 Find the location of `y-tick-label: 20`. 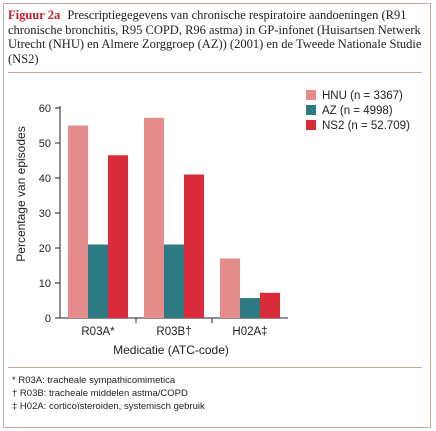

y-tick-label: 20 is located at coordinates (45, 249).